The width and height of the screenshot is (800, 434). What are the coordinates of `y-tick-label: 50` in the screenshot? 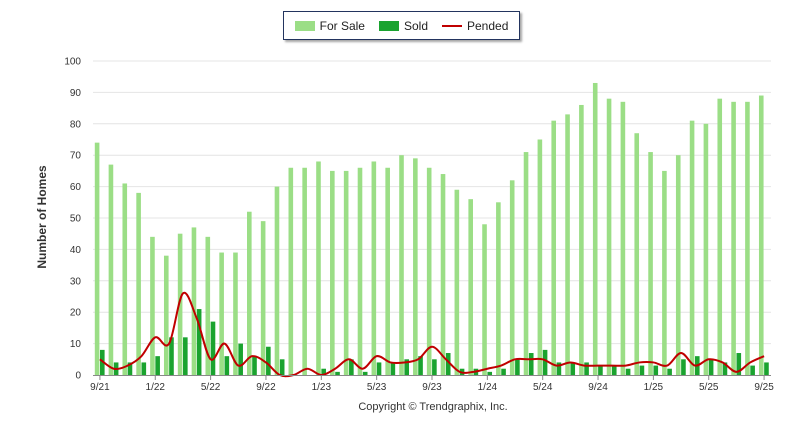 It's located at (76, 219).